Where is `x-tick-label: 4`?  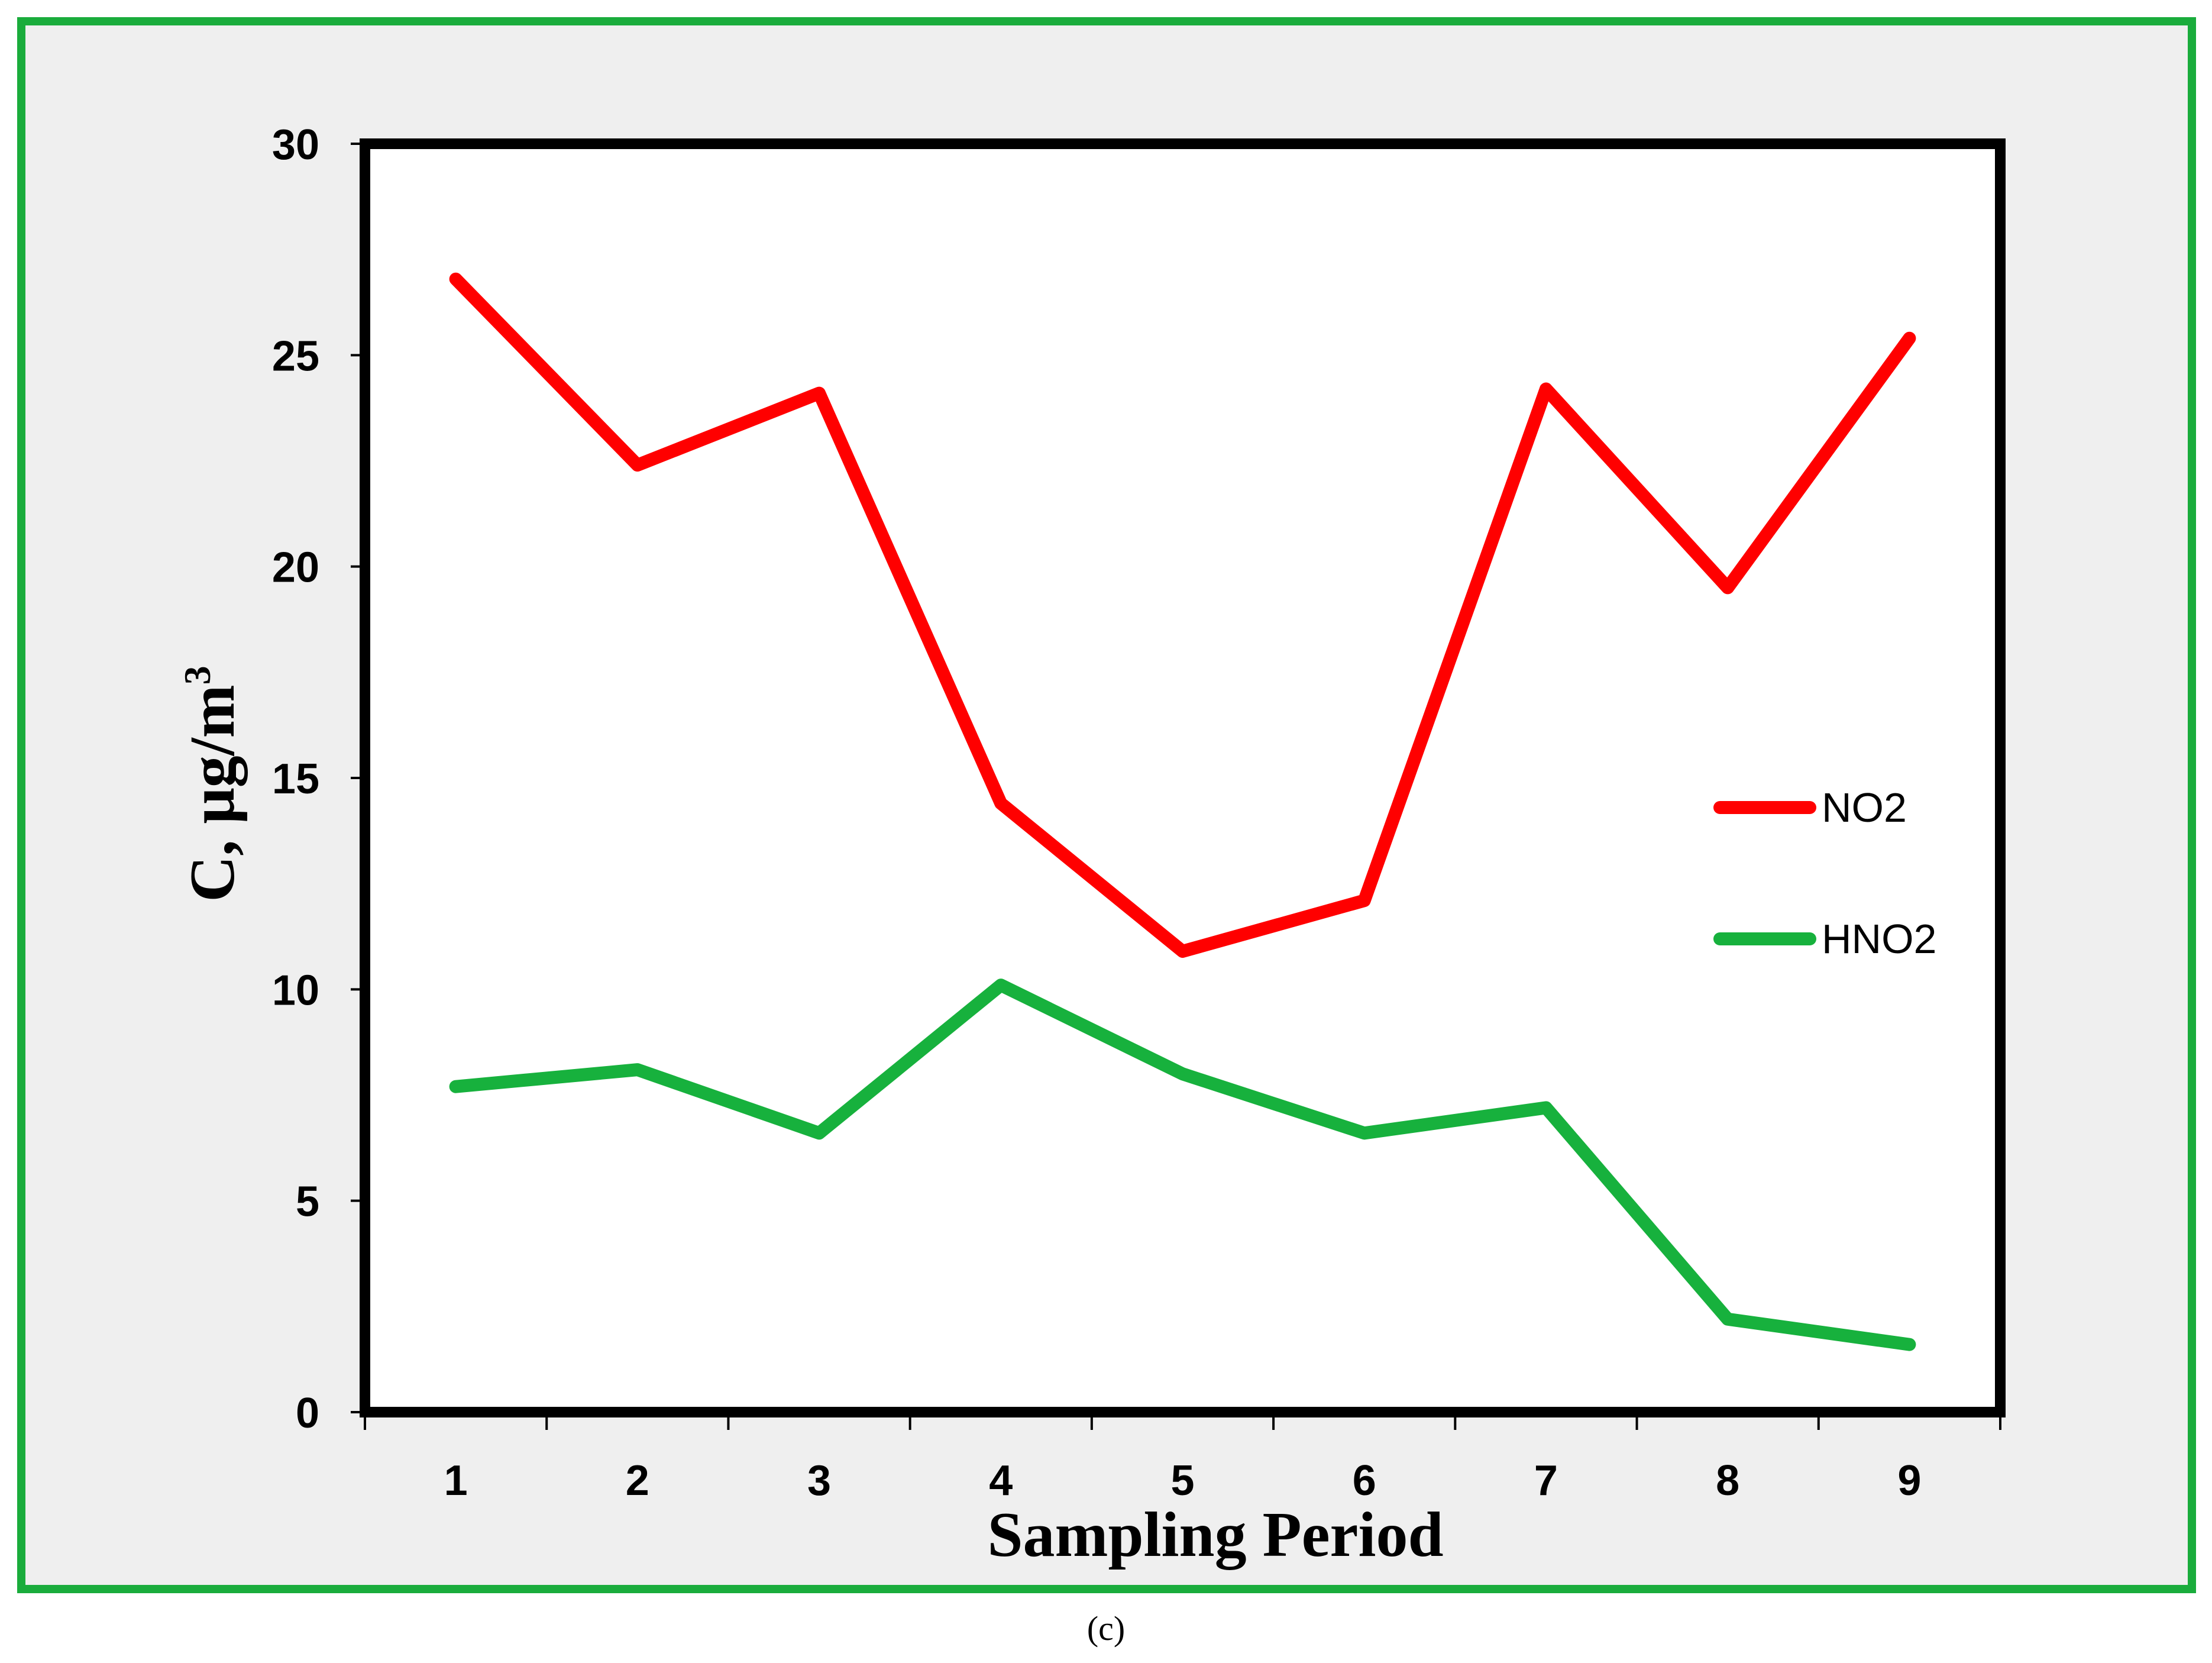
x-tick-label: 4 is located at coordinates (1001, 1480).